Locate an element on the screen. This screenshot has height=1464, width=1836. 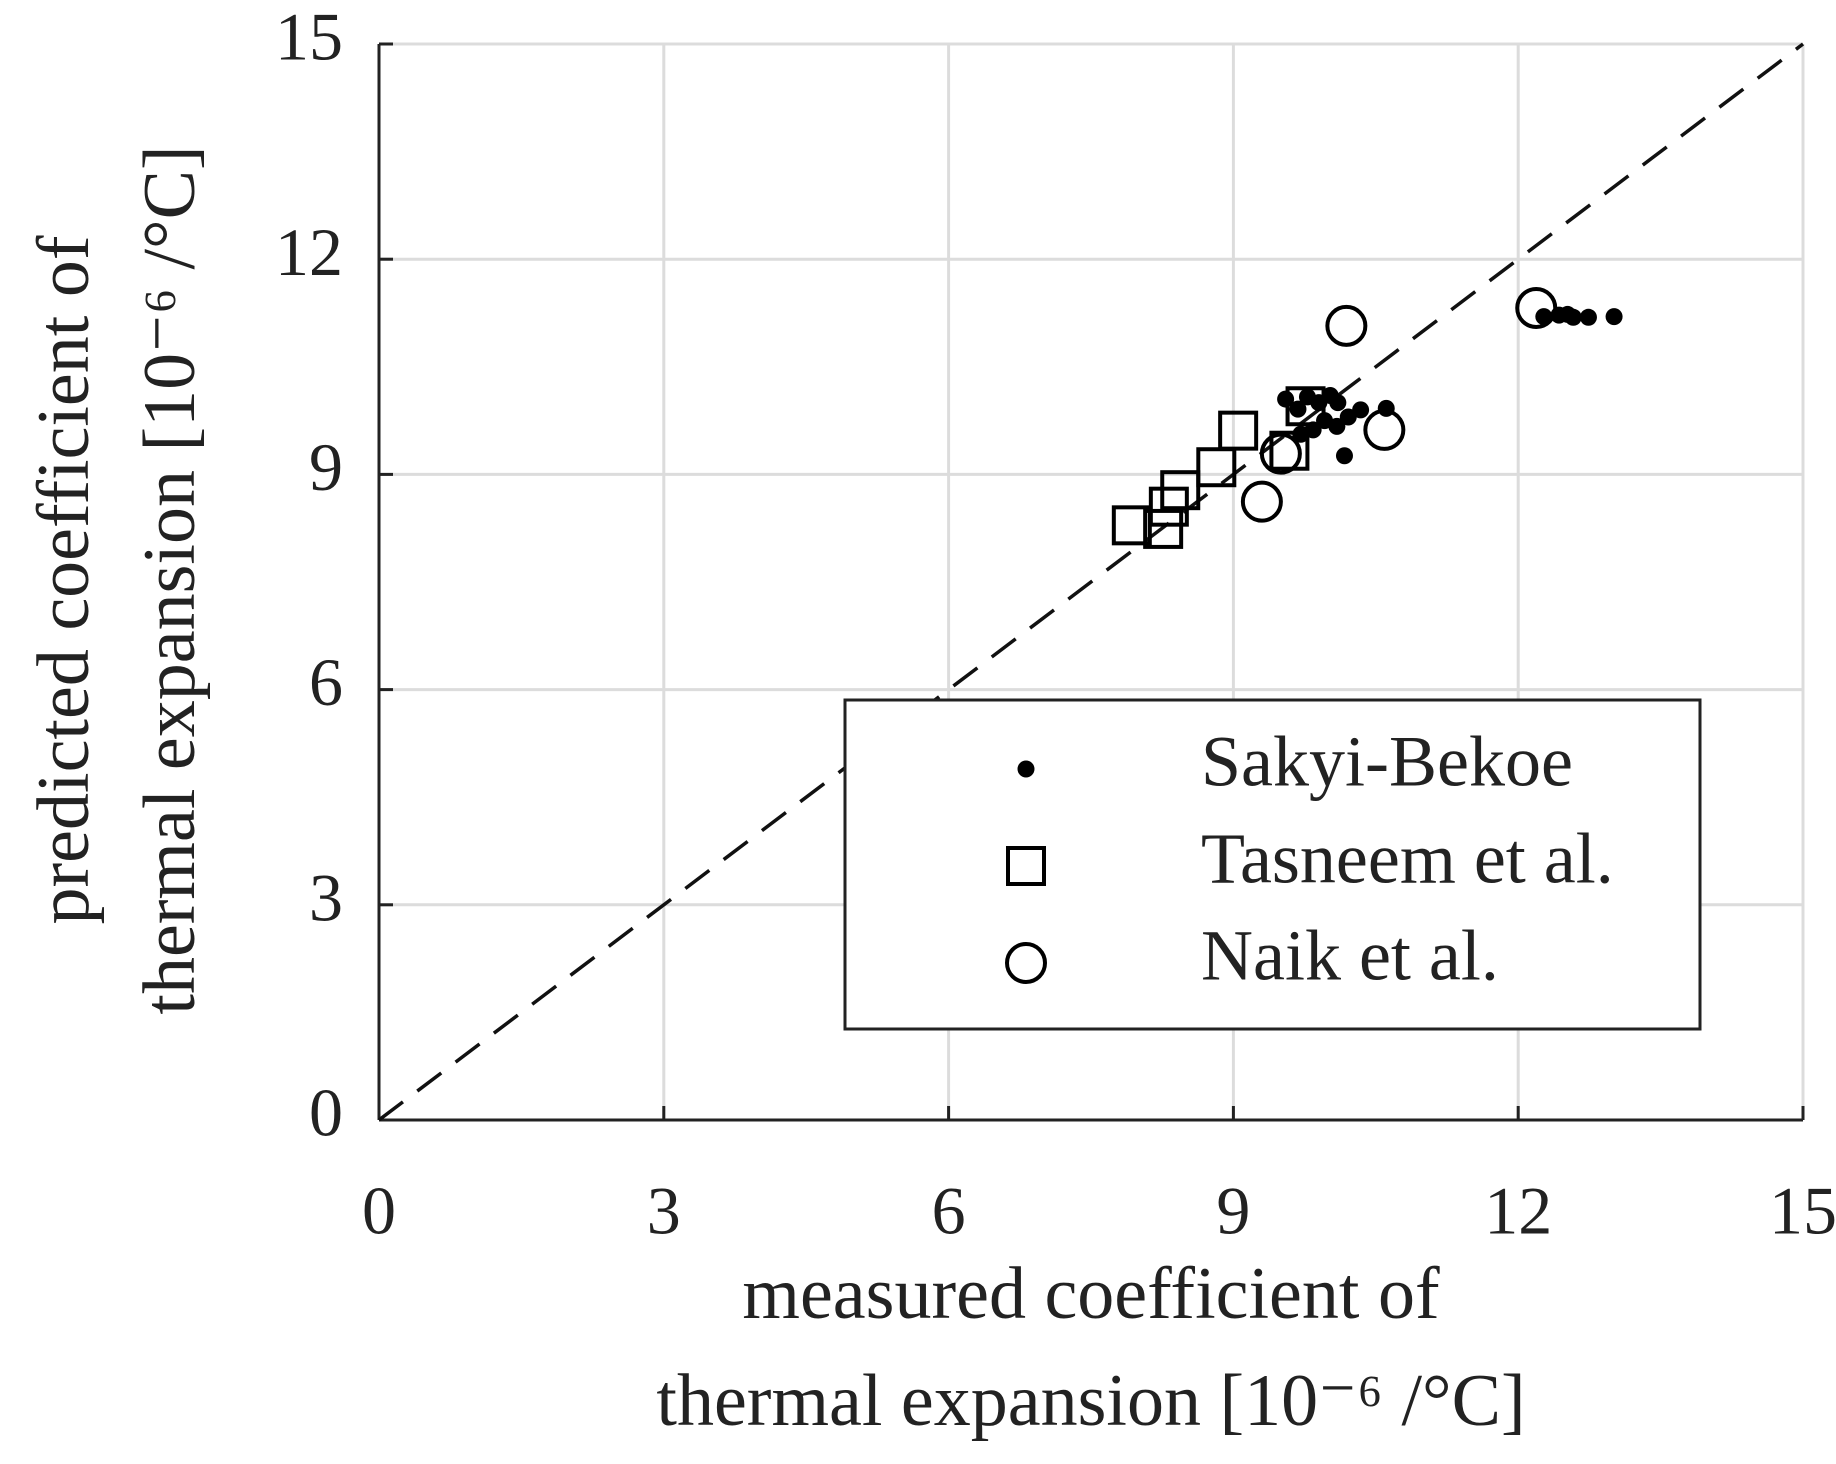
x-tick-label: 9 is located at coordinates (1233, 1211).